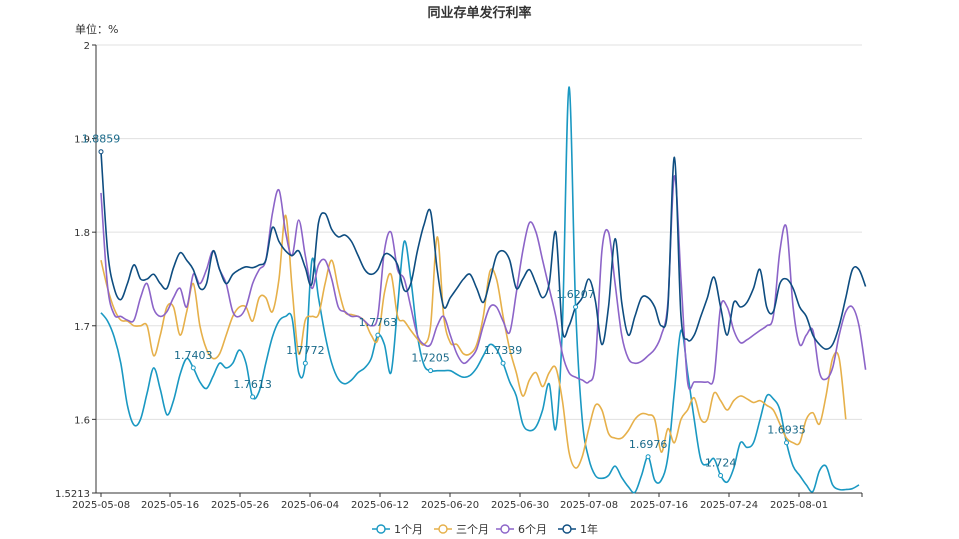 The image size is (959, 539). I want to click on legend-label-2: 6个月, so click(532, 529).